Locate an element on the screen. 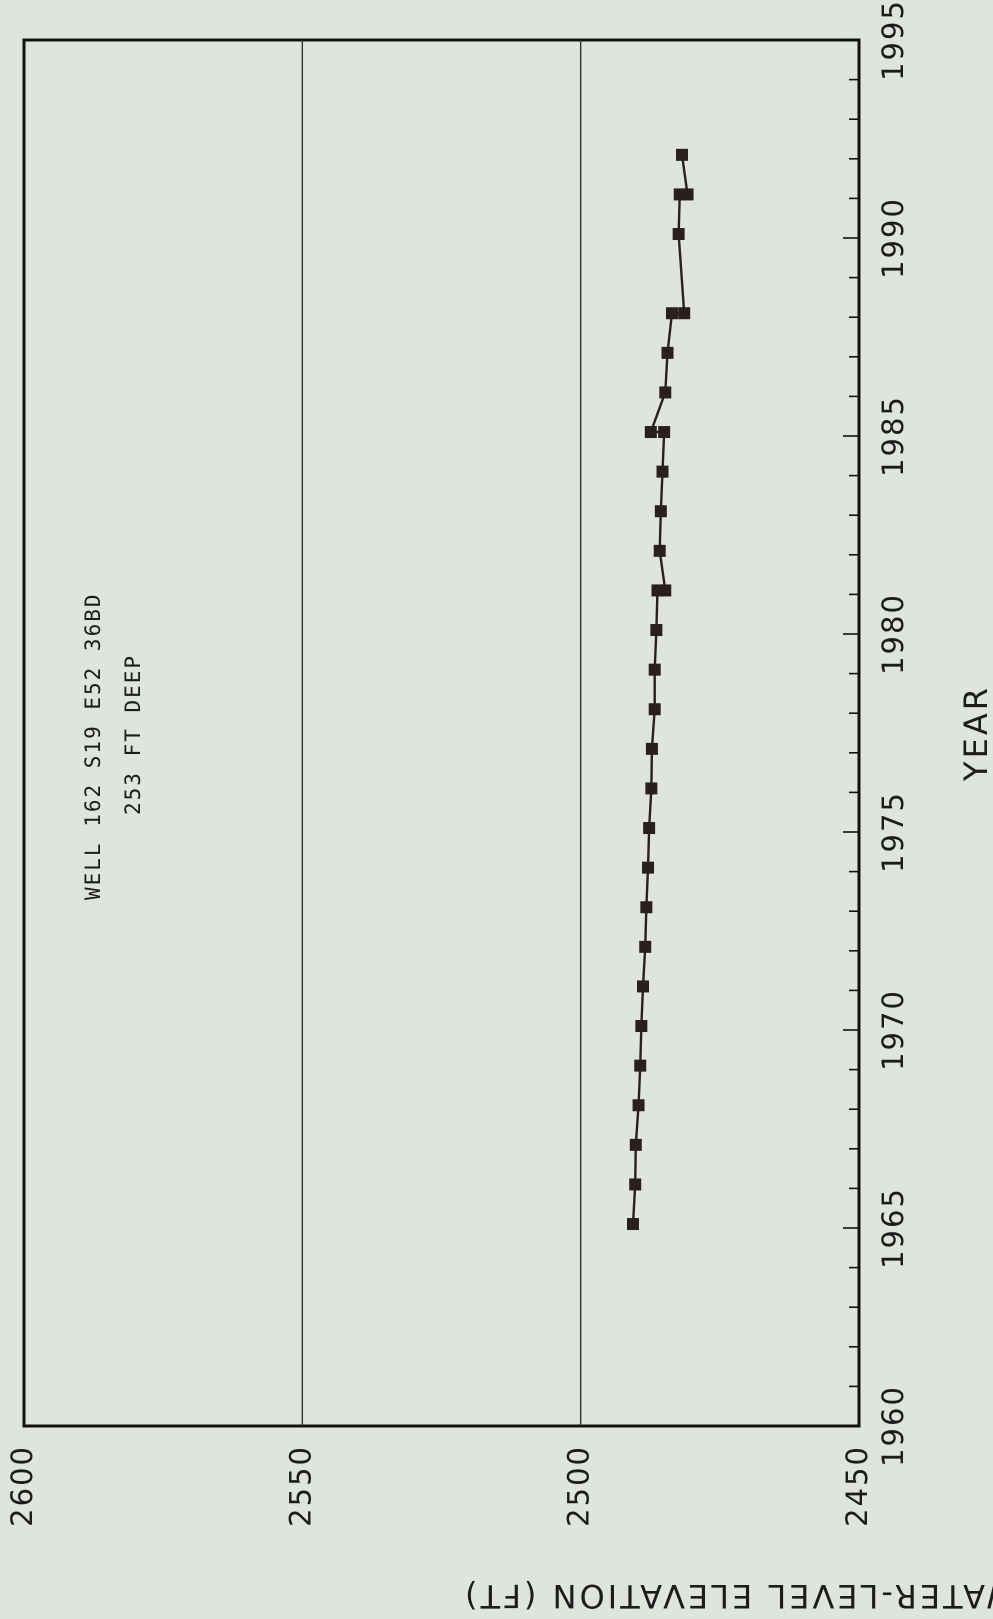 This screenshot has height=1619, width=993. ticks is located at coordinates (851, 733).